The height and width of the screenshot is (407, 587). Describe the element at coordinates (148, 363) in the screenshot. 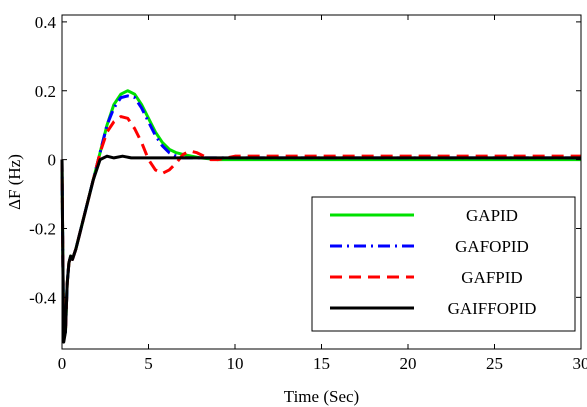

I see `x-tick-label: 5` at that location.